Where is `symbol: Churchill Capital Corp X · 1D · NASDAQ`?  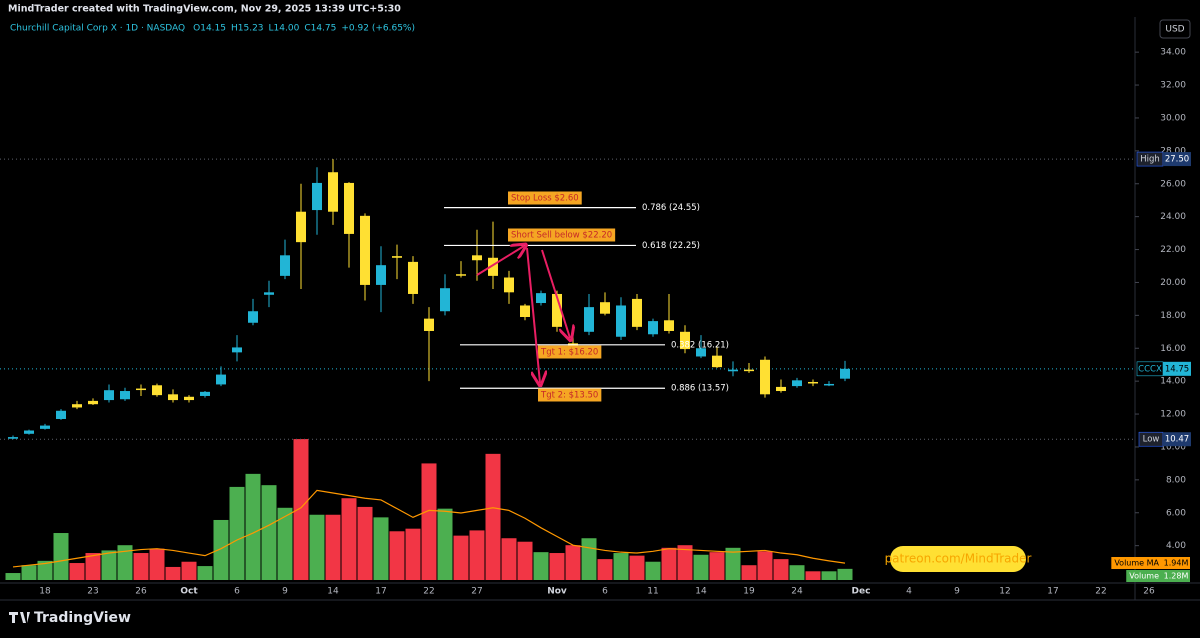 symbol: Churchill Capital Corp X · 1D · NASDAQ is located at coordinates (97, 29).